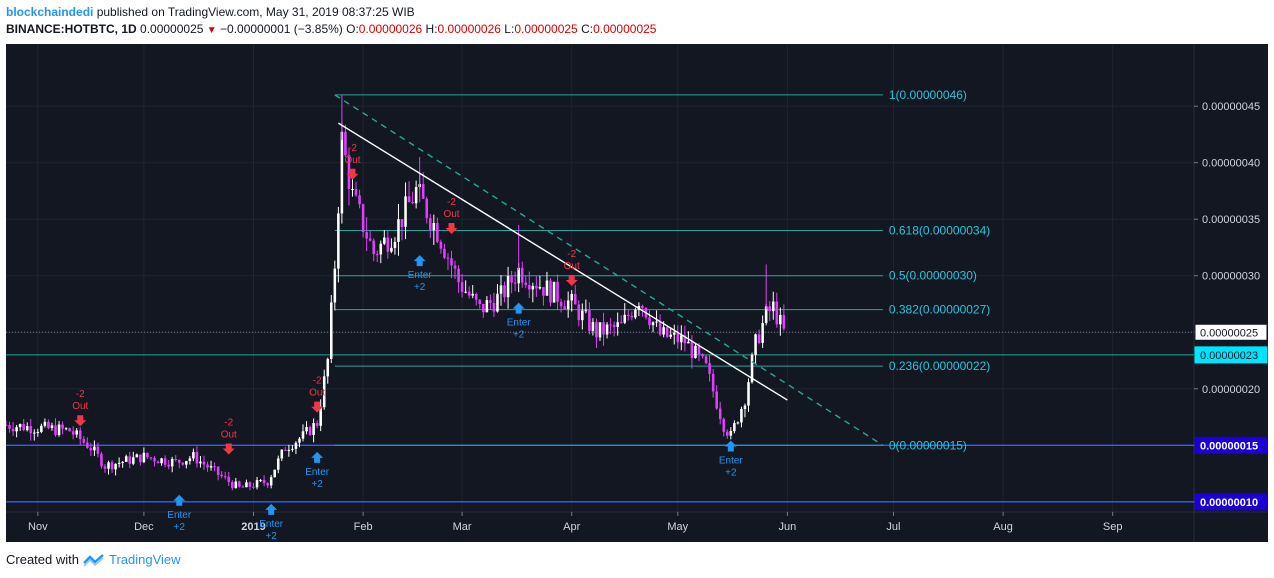  Describe the element at coordinates (50, 12) in the screenshot. I see `author-link: blockchaindedi` at that location.